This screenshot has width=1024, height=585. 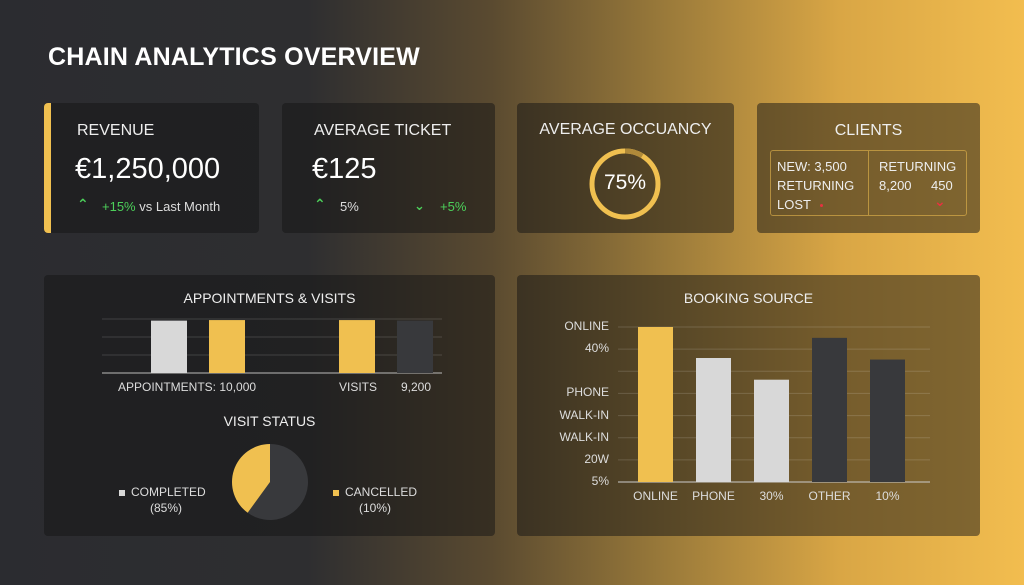 I want to click on clients-label: CLIENTS, so click(x=868, y=130).